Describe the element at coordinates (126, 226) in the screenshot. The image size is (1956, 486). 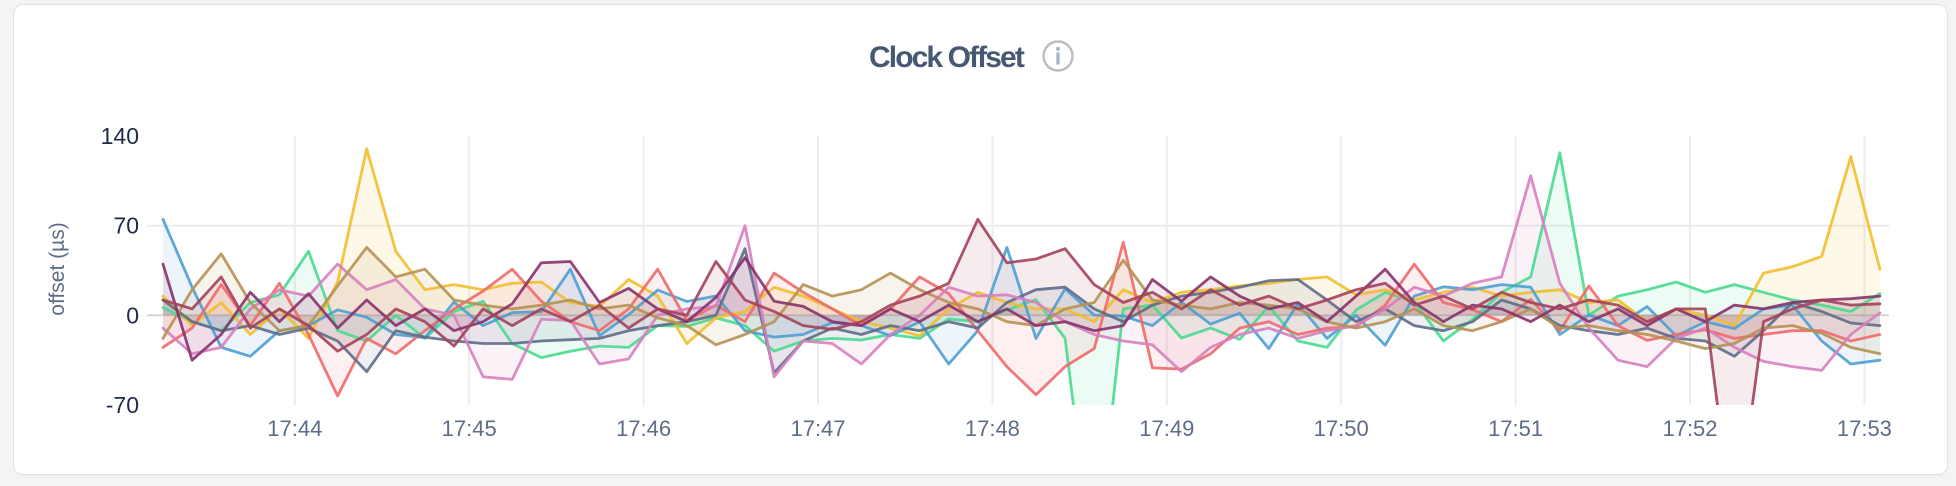
I see `svg-text: 70` at that location.